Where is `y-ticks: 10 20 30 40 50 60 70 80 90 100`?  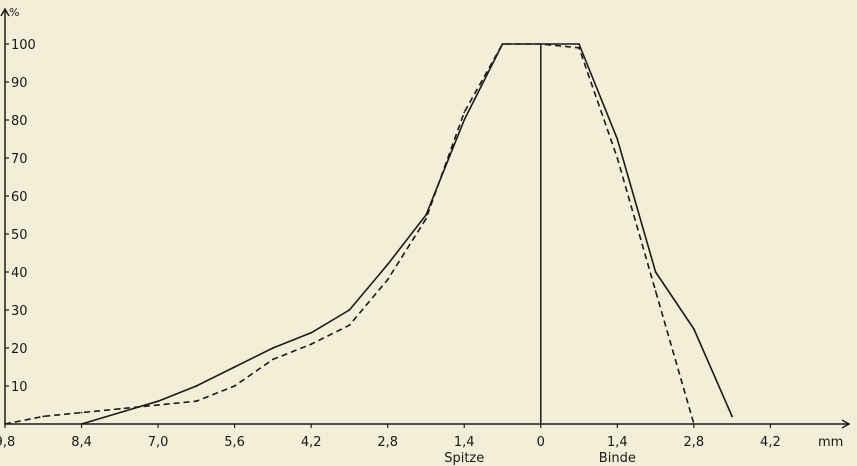
y-ticks: 10 20 30 40 50 60 70 80 90 100 is located at coordinates (20, 216).